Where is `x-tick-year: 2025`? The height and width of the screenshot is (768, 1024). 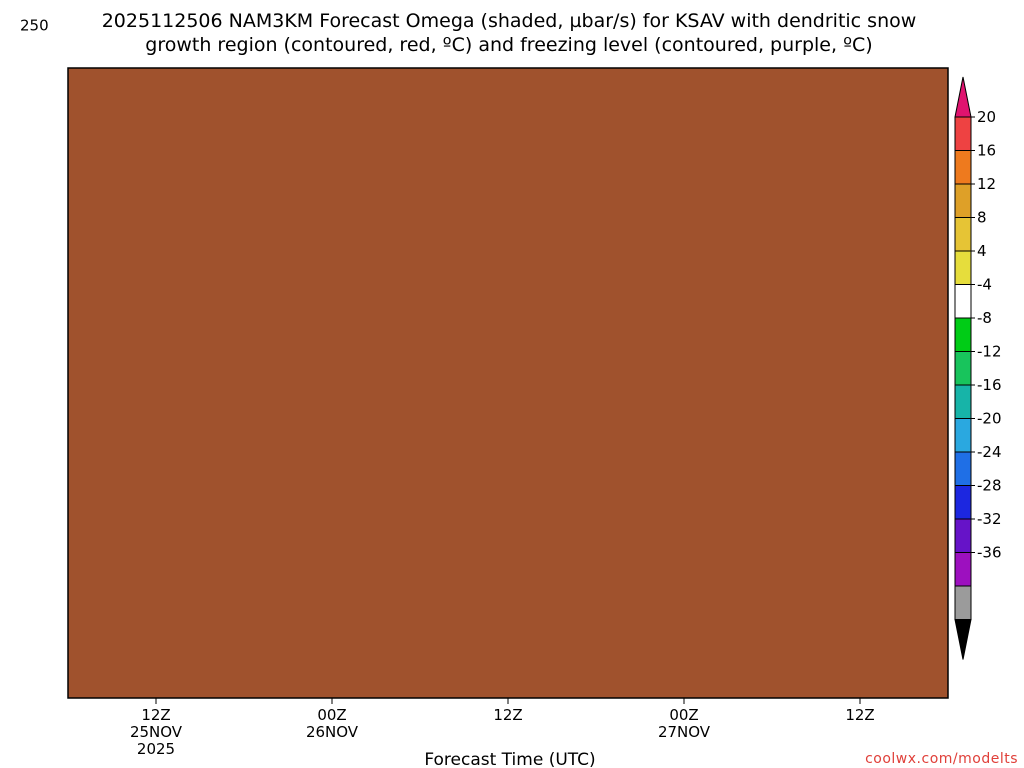 x-tick-year: 2025 is located at coordinates (156, 749).